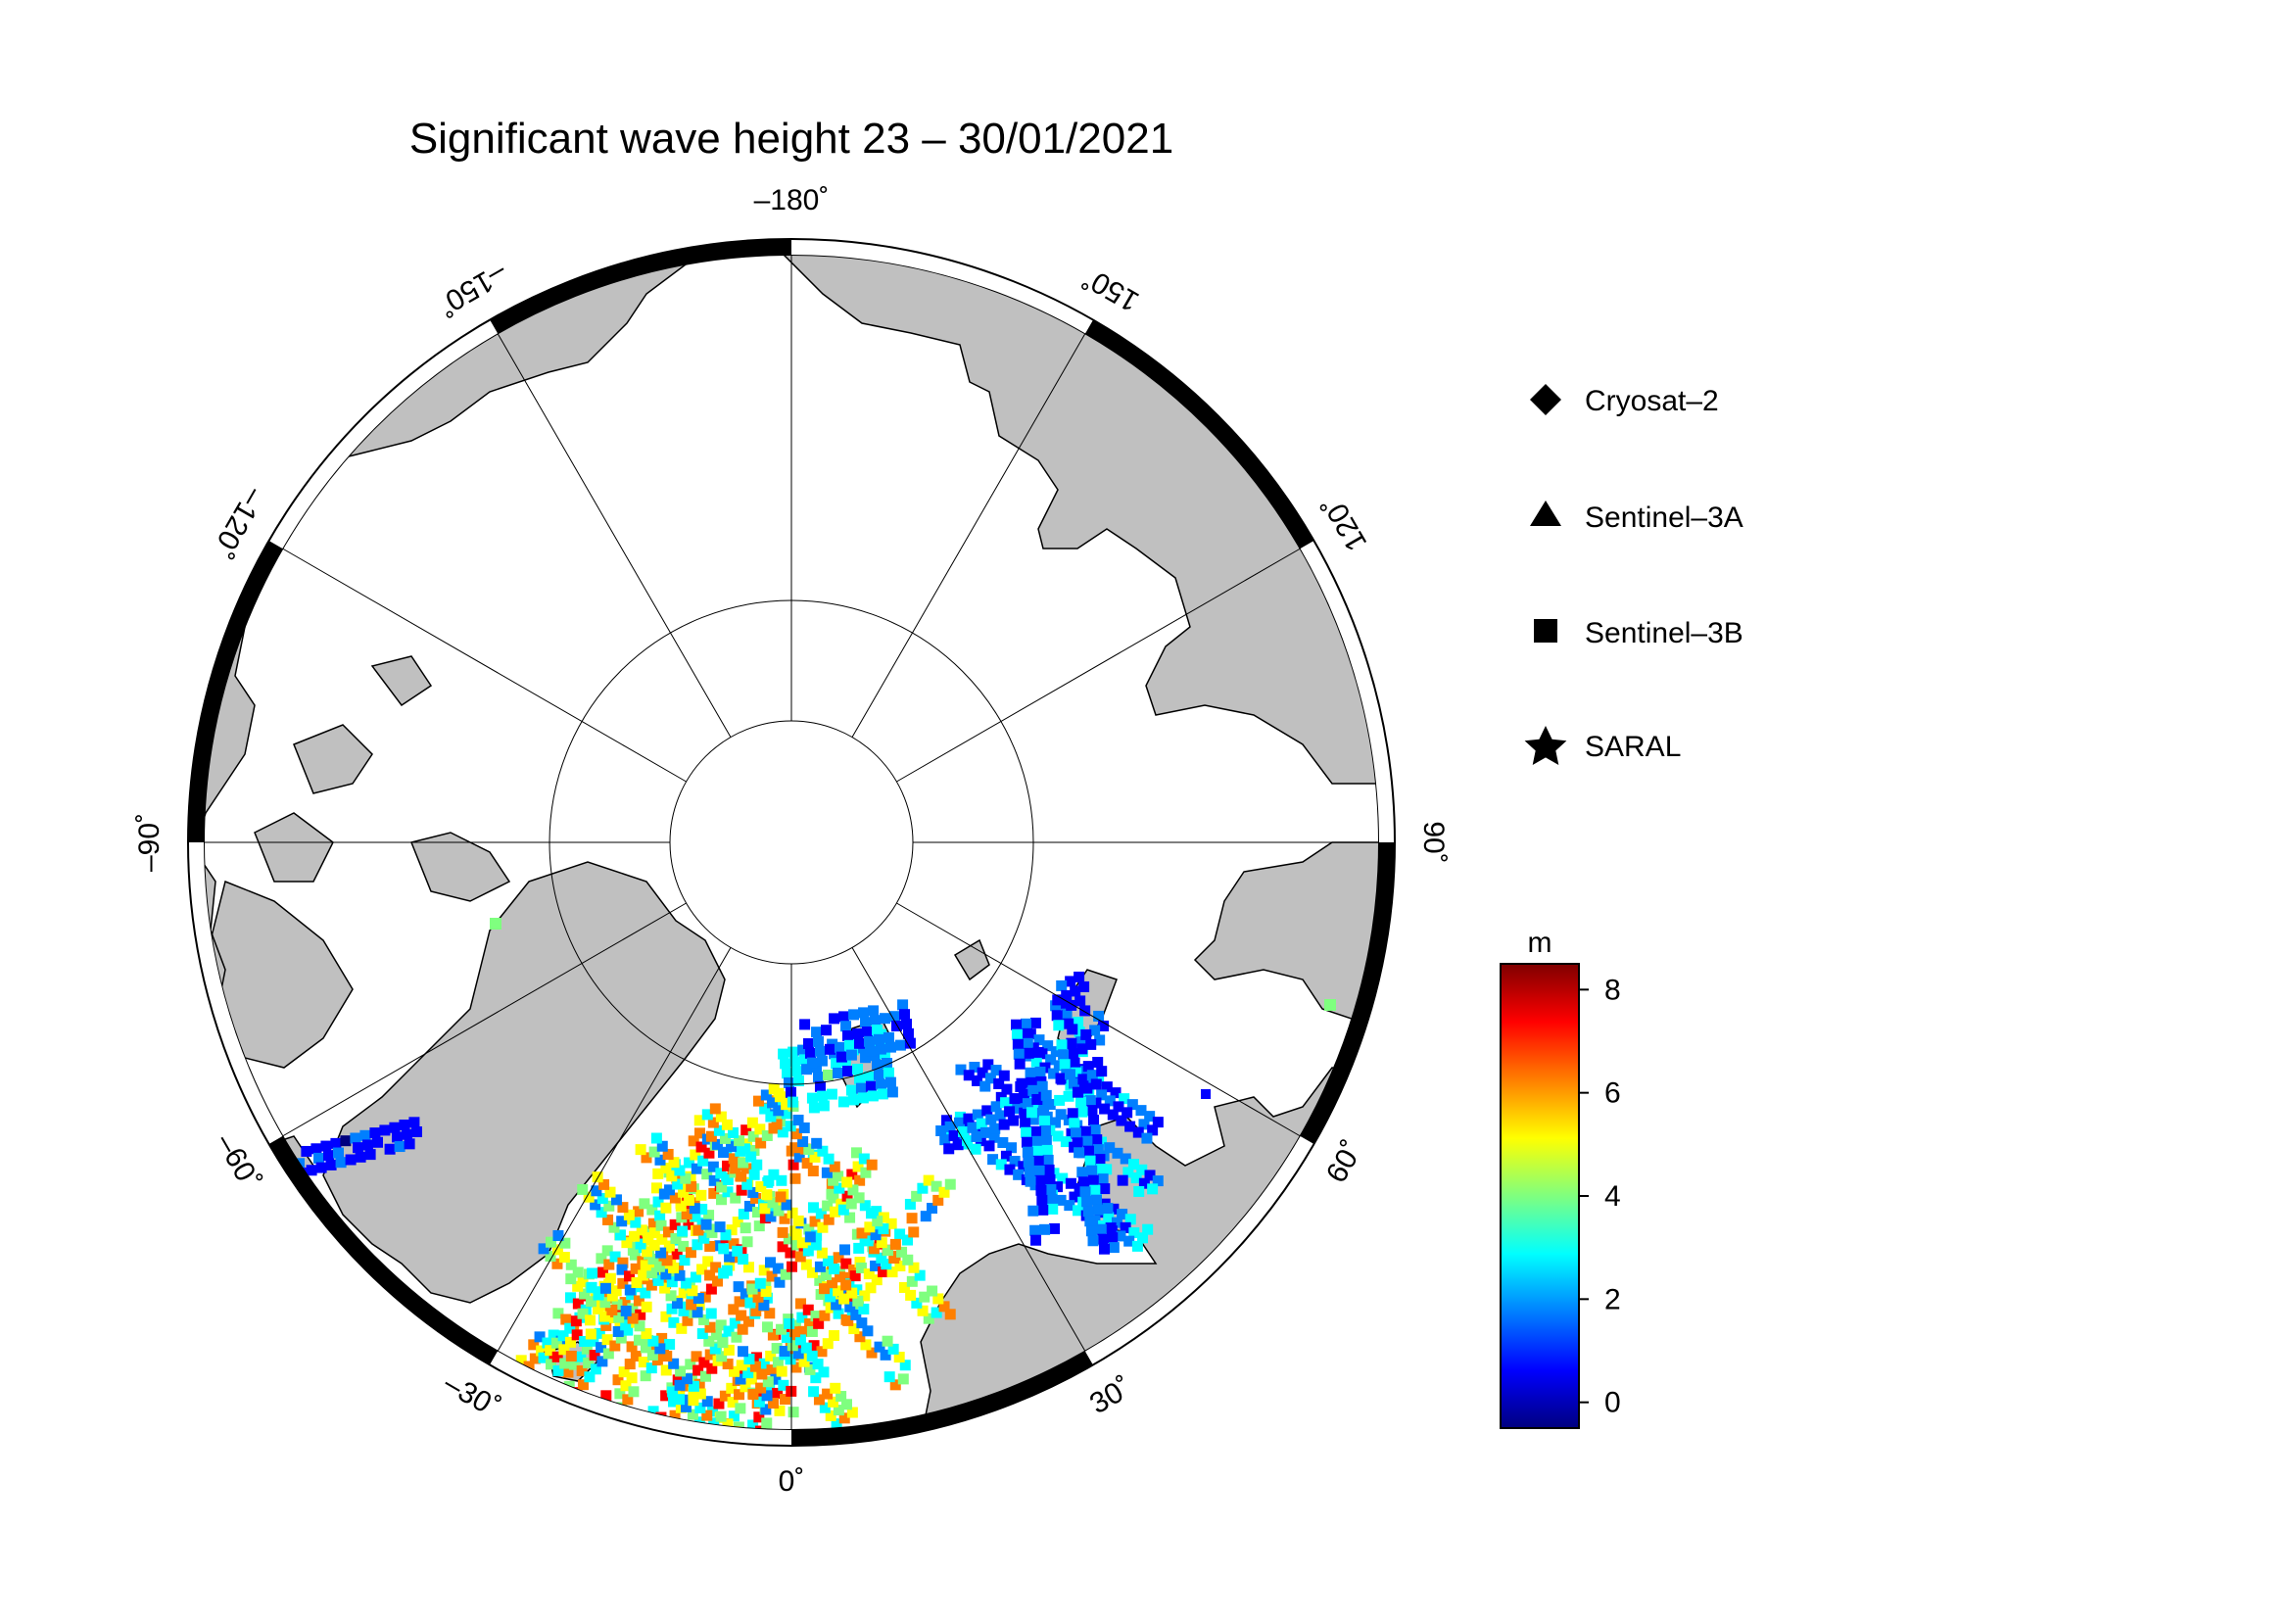 The image size is (2291, 1624). Describe the element at coordinates (1600, 1196) in the screenshot. I see `colorbar-ticks: 8 6 4 2 0` at that location.